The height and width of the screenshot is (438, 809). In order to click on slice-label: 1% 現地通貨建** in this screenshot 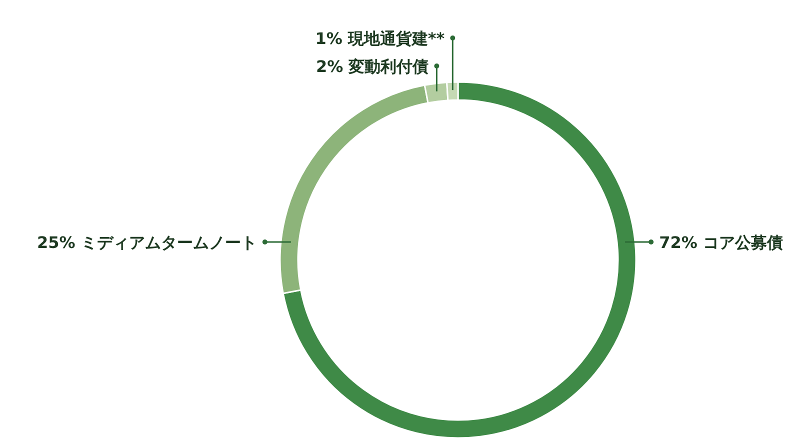, I will do `click(380, 38)`.